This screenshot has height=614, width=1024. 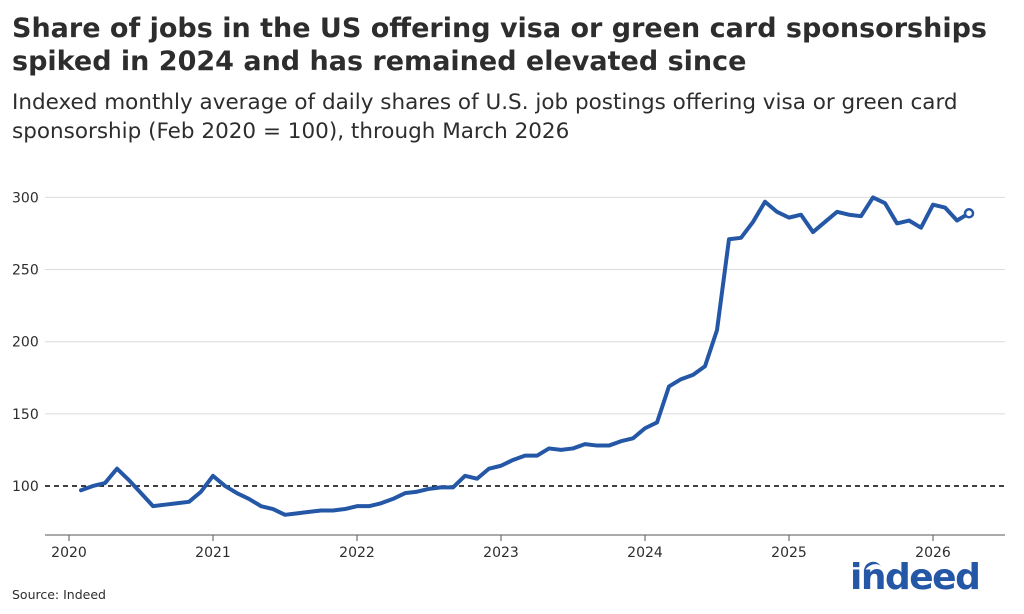 I want to click on x-tick-label: 2022, so click(x=357, y=552).